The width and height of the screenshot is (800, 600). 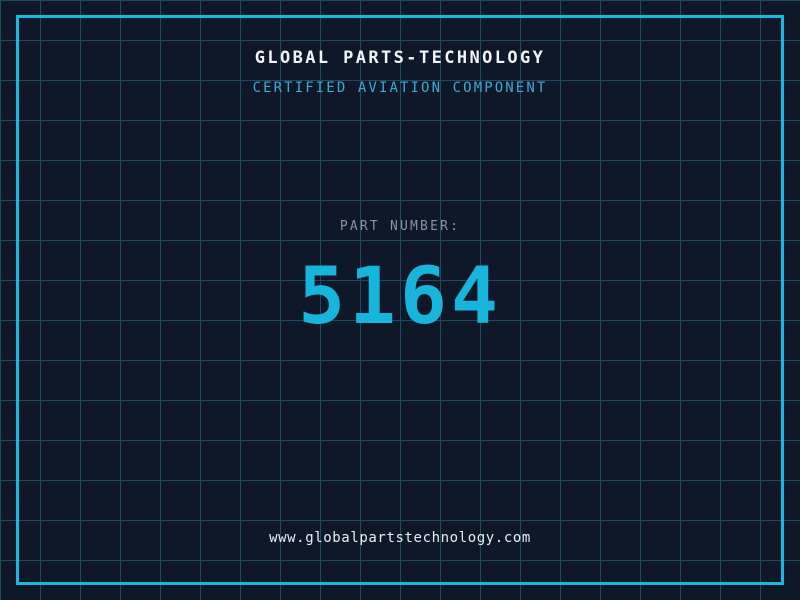 I want to click on company-title: GLOBAL PARTS-TECHNOLOGY, so click(x=400, y=58).